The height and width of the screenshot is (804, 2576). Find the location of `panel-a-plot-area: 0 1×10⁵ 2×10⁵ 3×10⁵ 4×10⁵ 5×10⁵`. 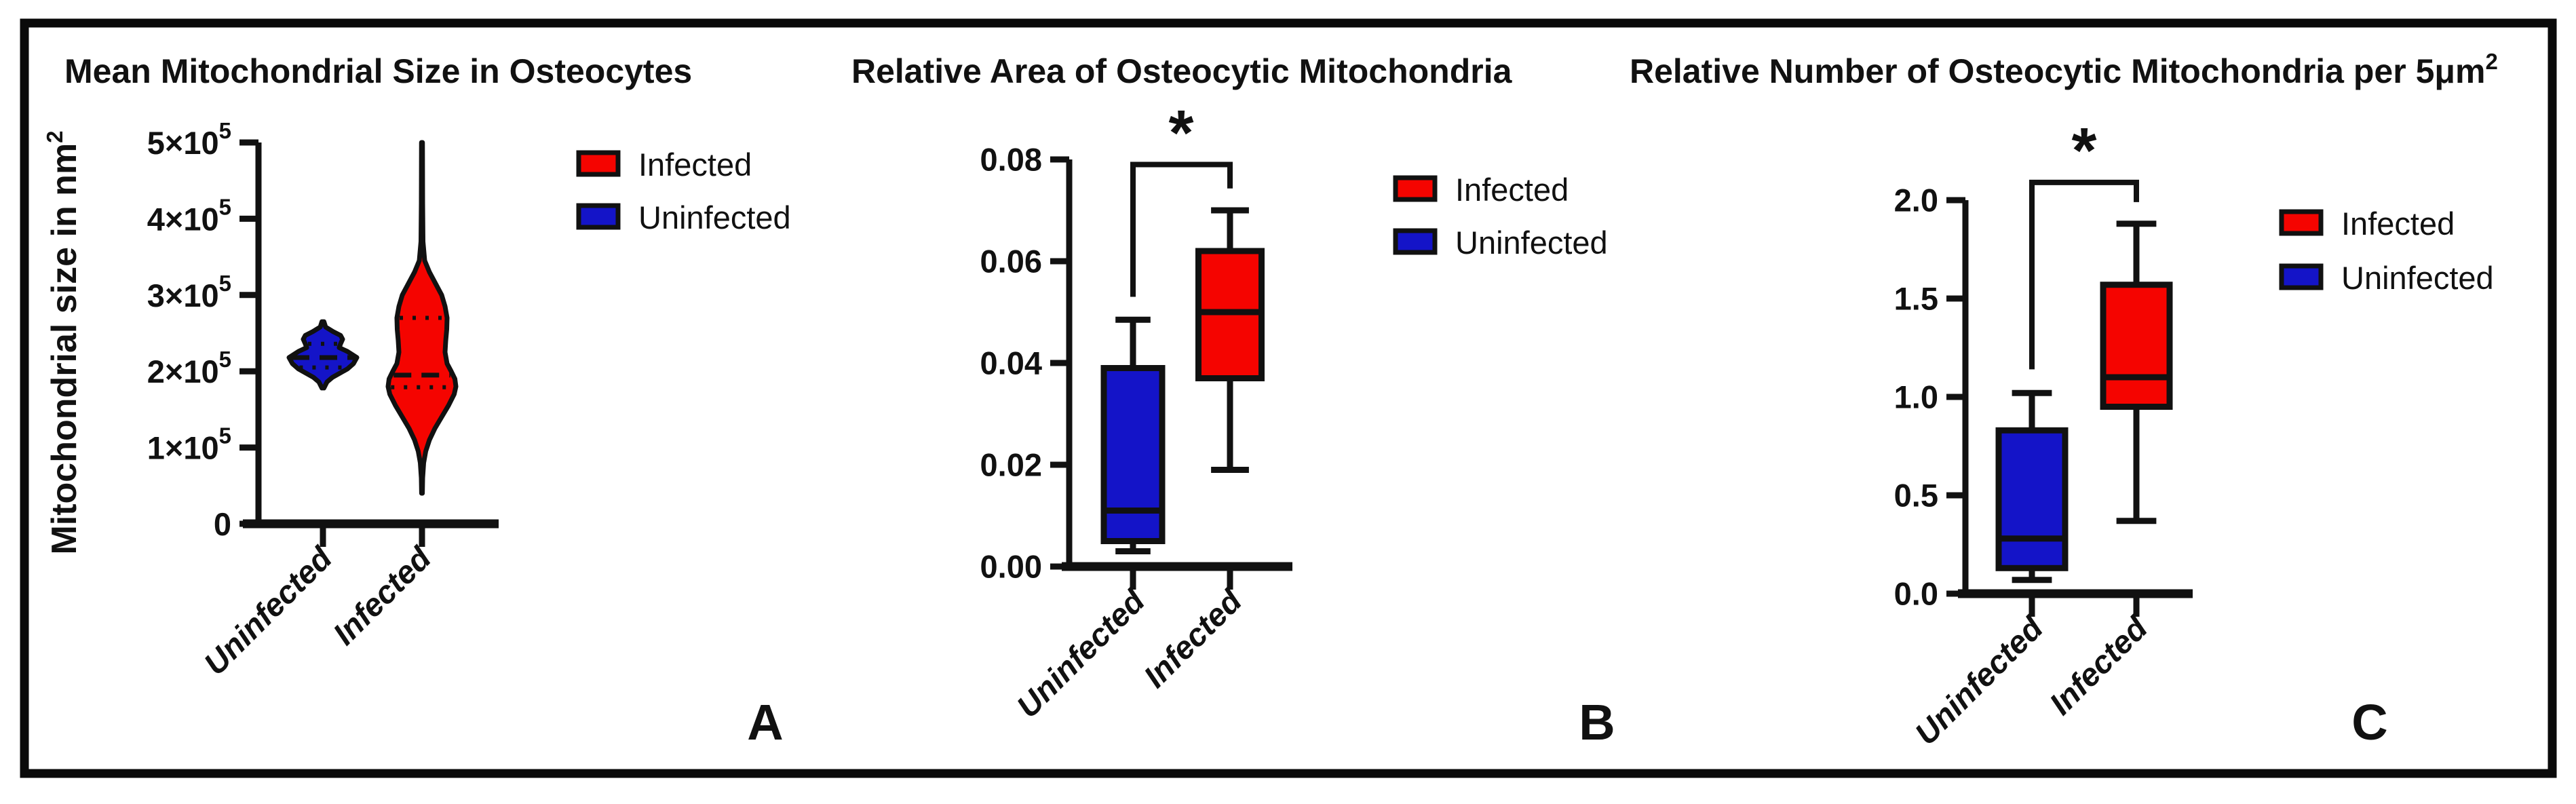

panel-a-plot-area: 0 1×10⁵ 2×10⁵ 3×10⁵ 4×10⁵ 5×10⁵ is located at coordinates (323, 332).